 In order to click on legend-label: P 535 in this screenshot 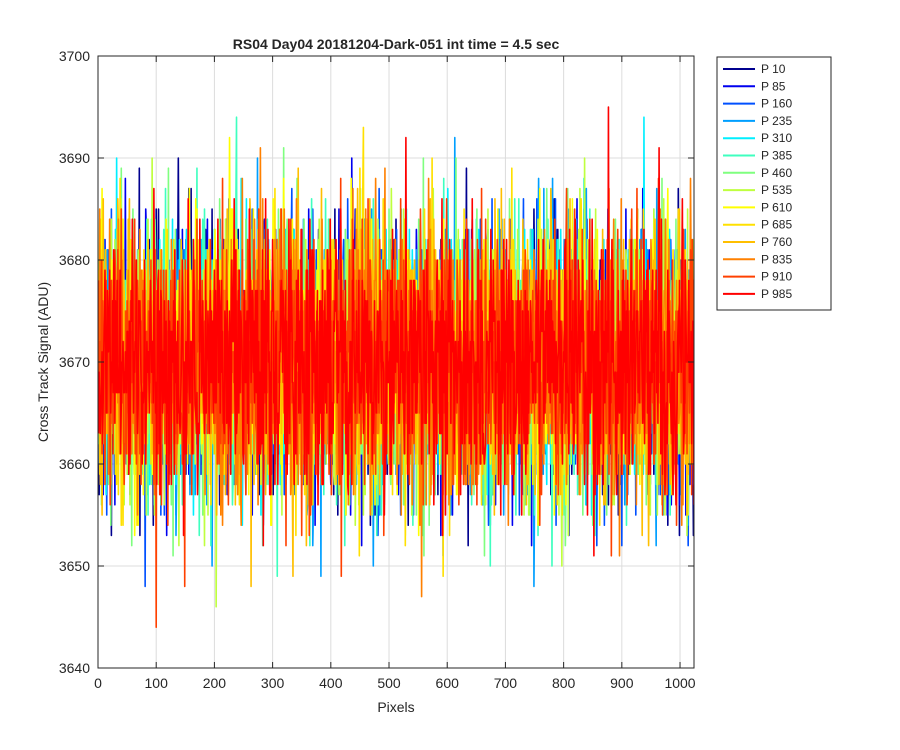, I will do `click(776, 190)`.